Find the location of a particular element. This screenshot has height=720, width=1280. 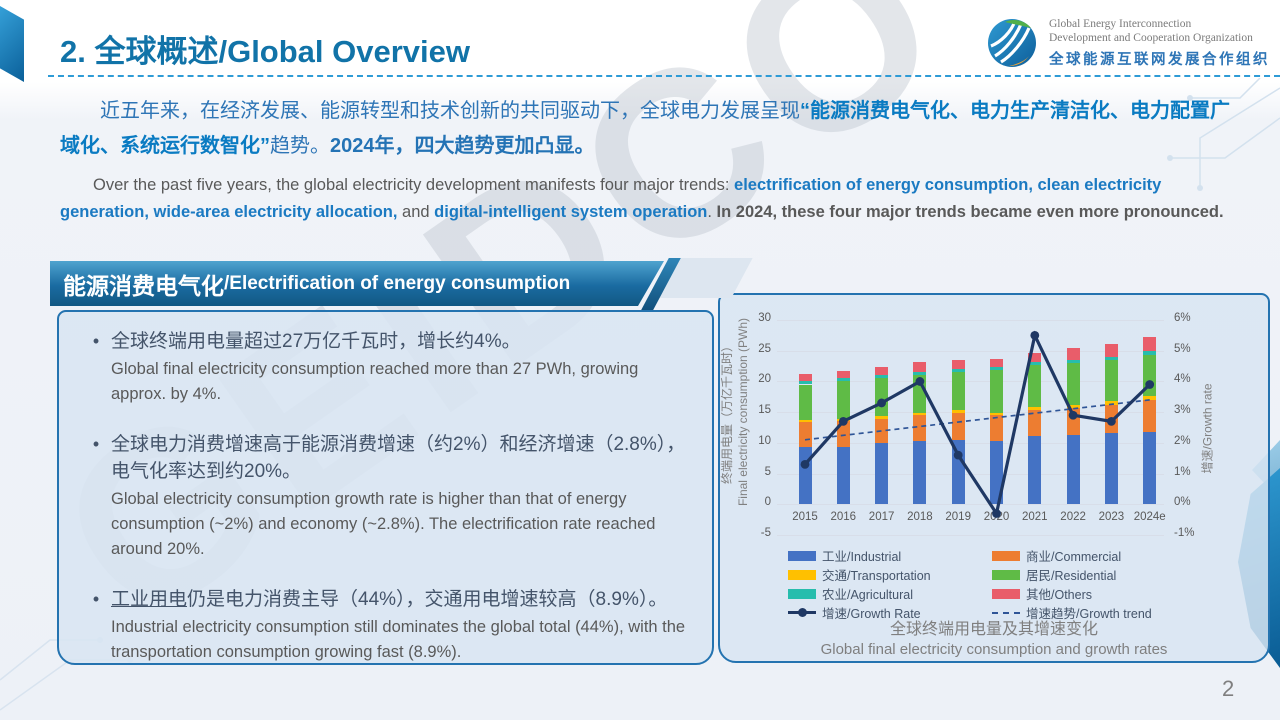

logo-text-en-1: Global Energy Interconnection is located at coordinates (1120, 24).